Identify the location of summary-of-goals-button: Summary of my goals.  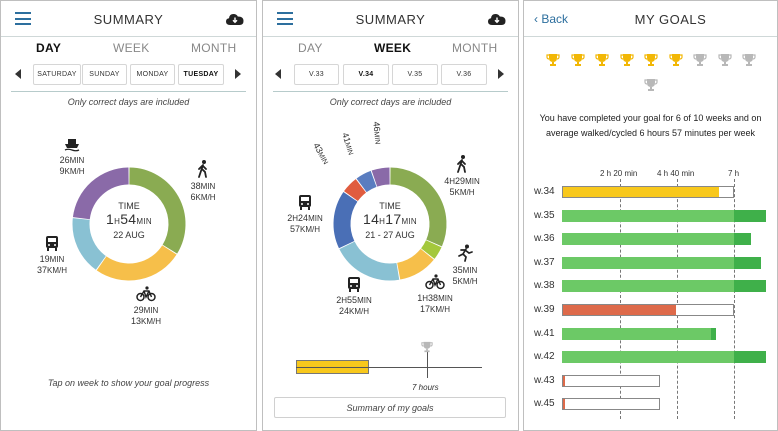
(390, 407).